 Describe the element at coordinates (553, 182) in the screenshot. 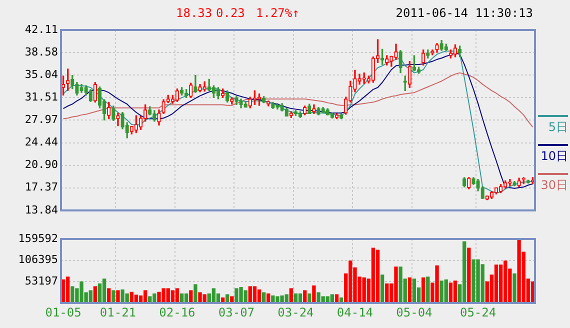

I see `legend-label: 30日` at that location.